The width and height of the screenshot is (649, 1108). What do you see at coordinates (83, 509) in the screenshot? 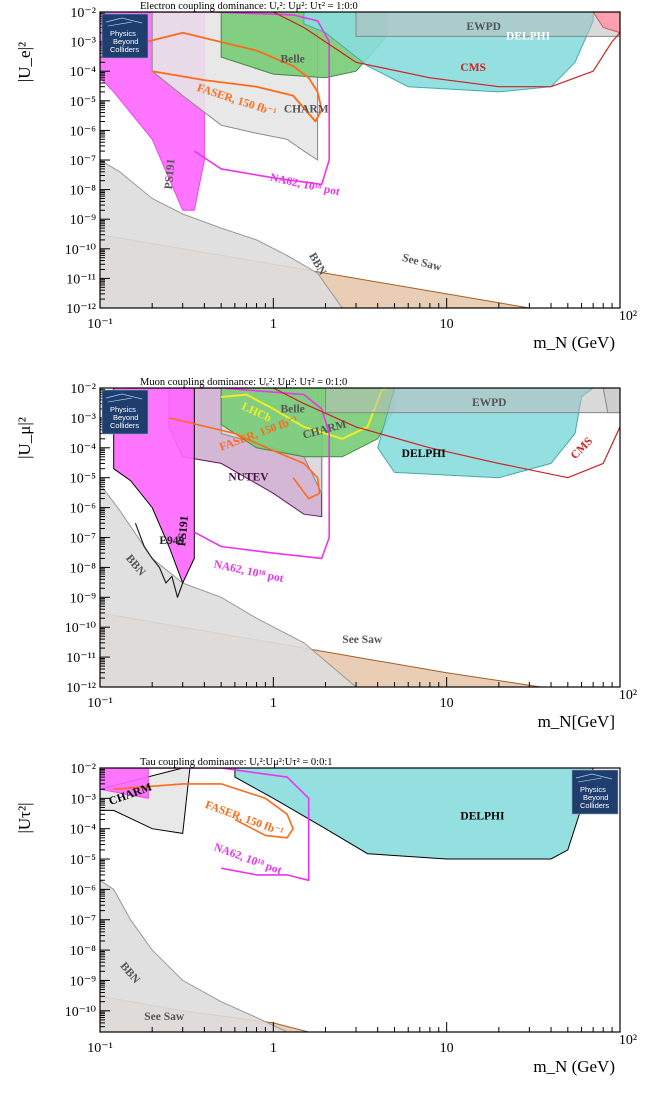
I see `y-tick-label: 10⁻⁶` at bounding box center [83, 509].